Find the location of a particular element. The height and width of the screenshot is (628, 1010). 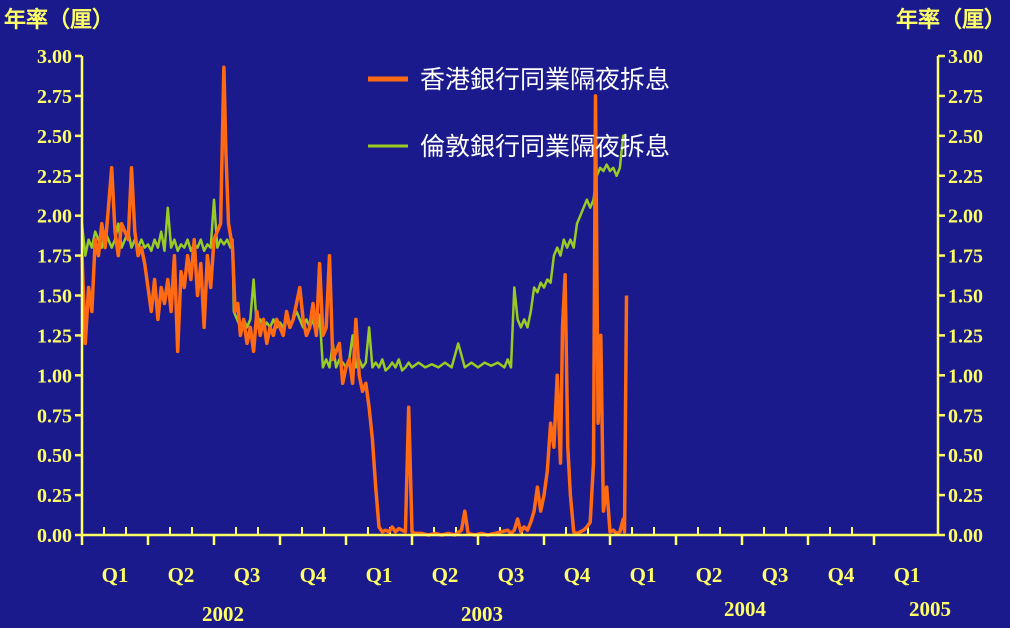

left-y-tick-label: 1.00 is located at coordinates (54, 376).